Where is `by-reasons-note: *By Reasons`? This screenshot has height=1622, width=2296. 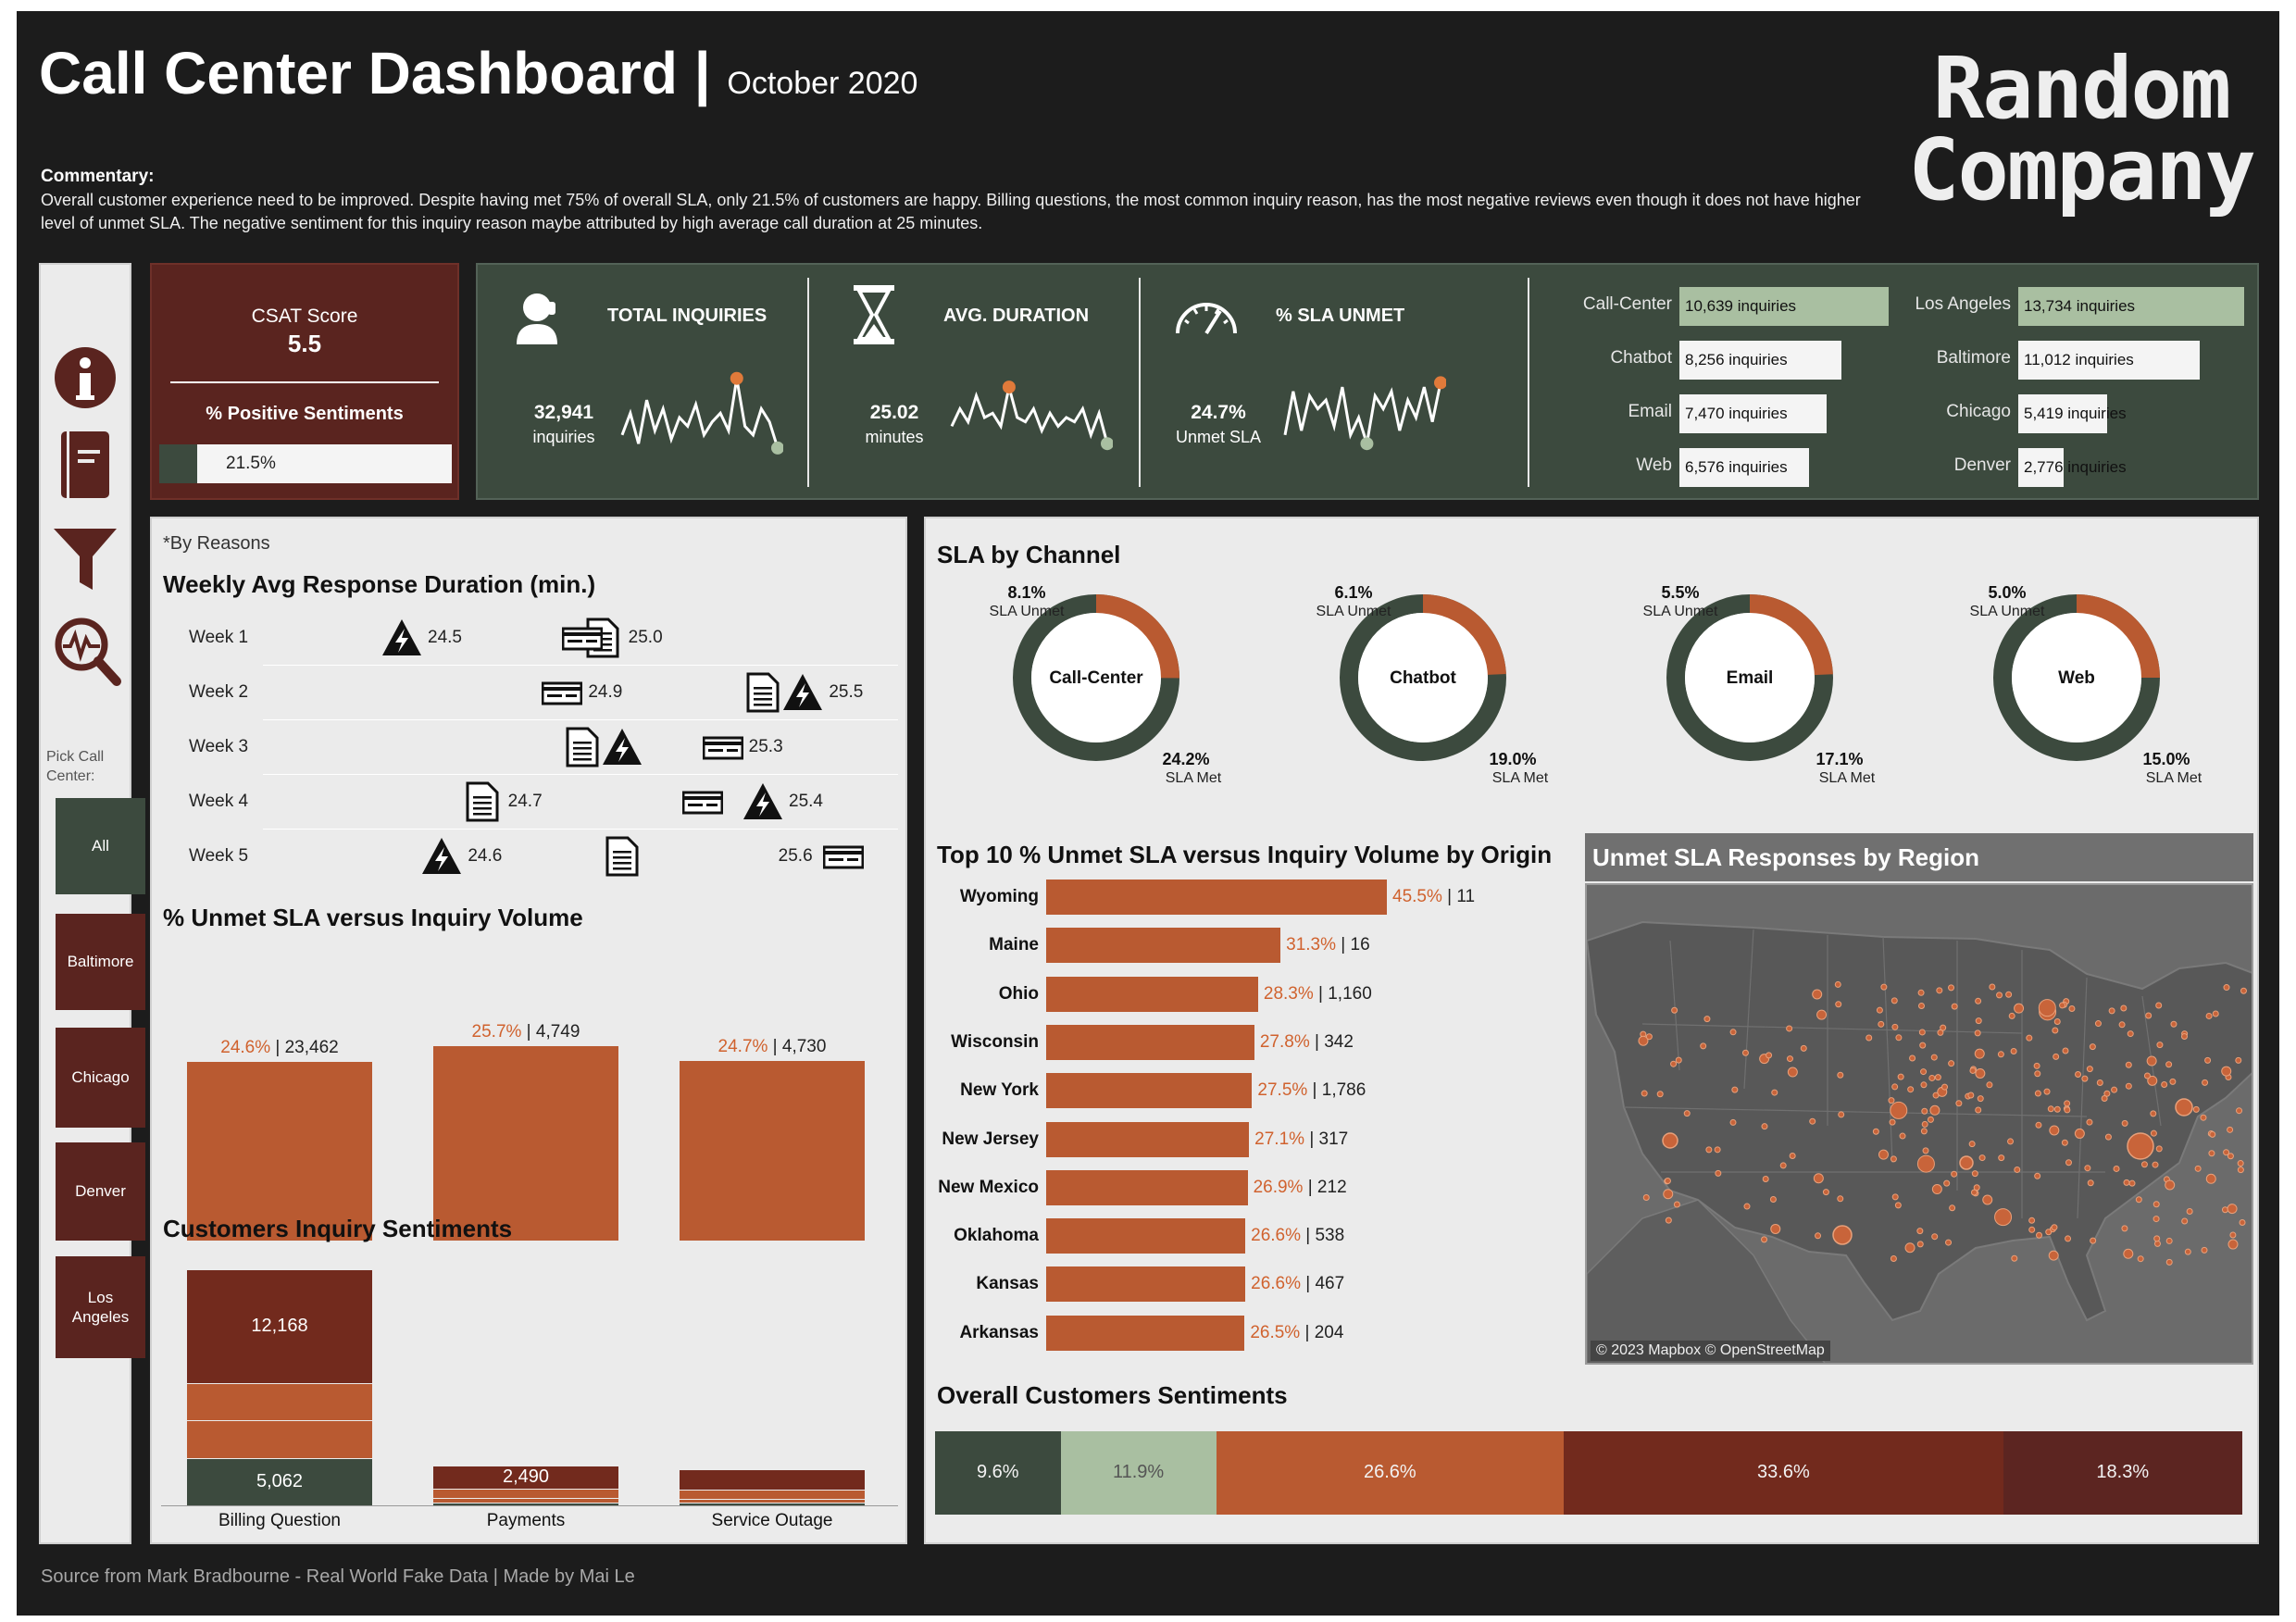
by-reasons-note: *By Reasons is located at coordinates (216, 543).